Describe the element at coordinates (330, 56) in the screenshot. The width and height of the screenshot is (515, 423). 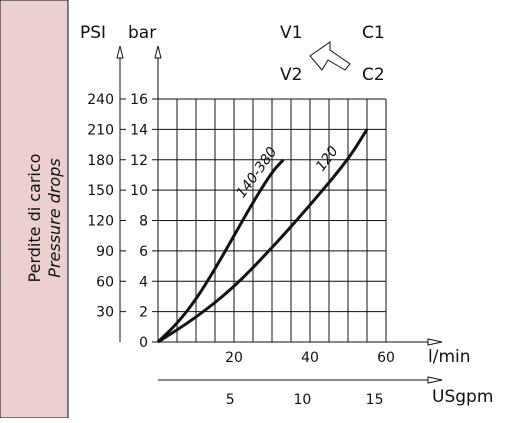
I see `hollow-arrow-left-icon` at that location.